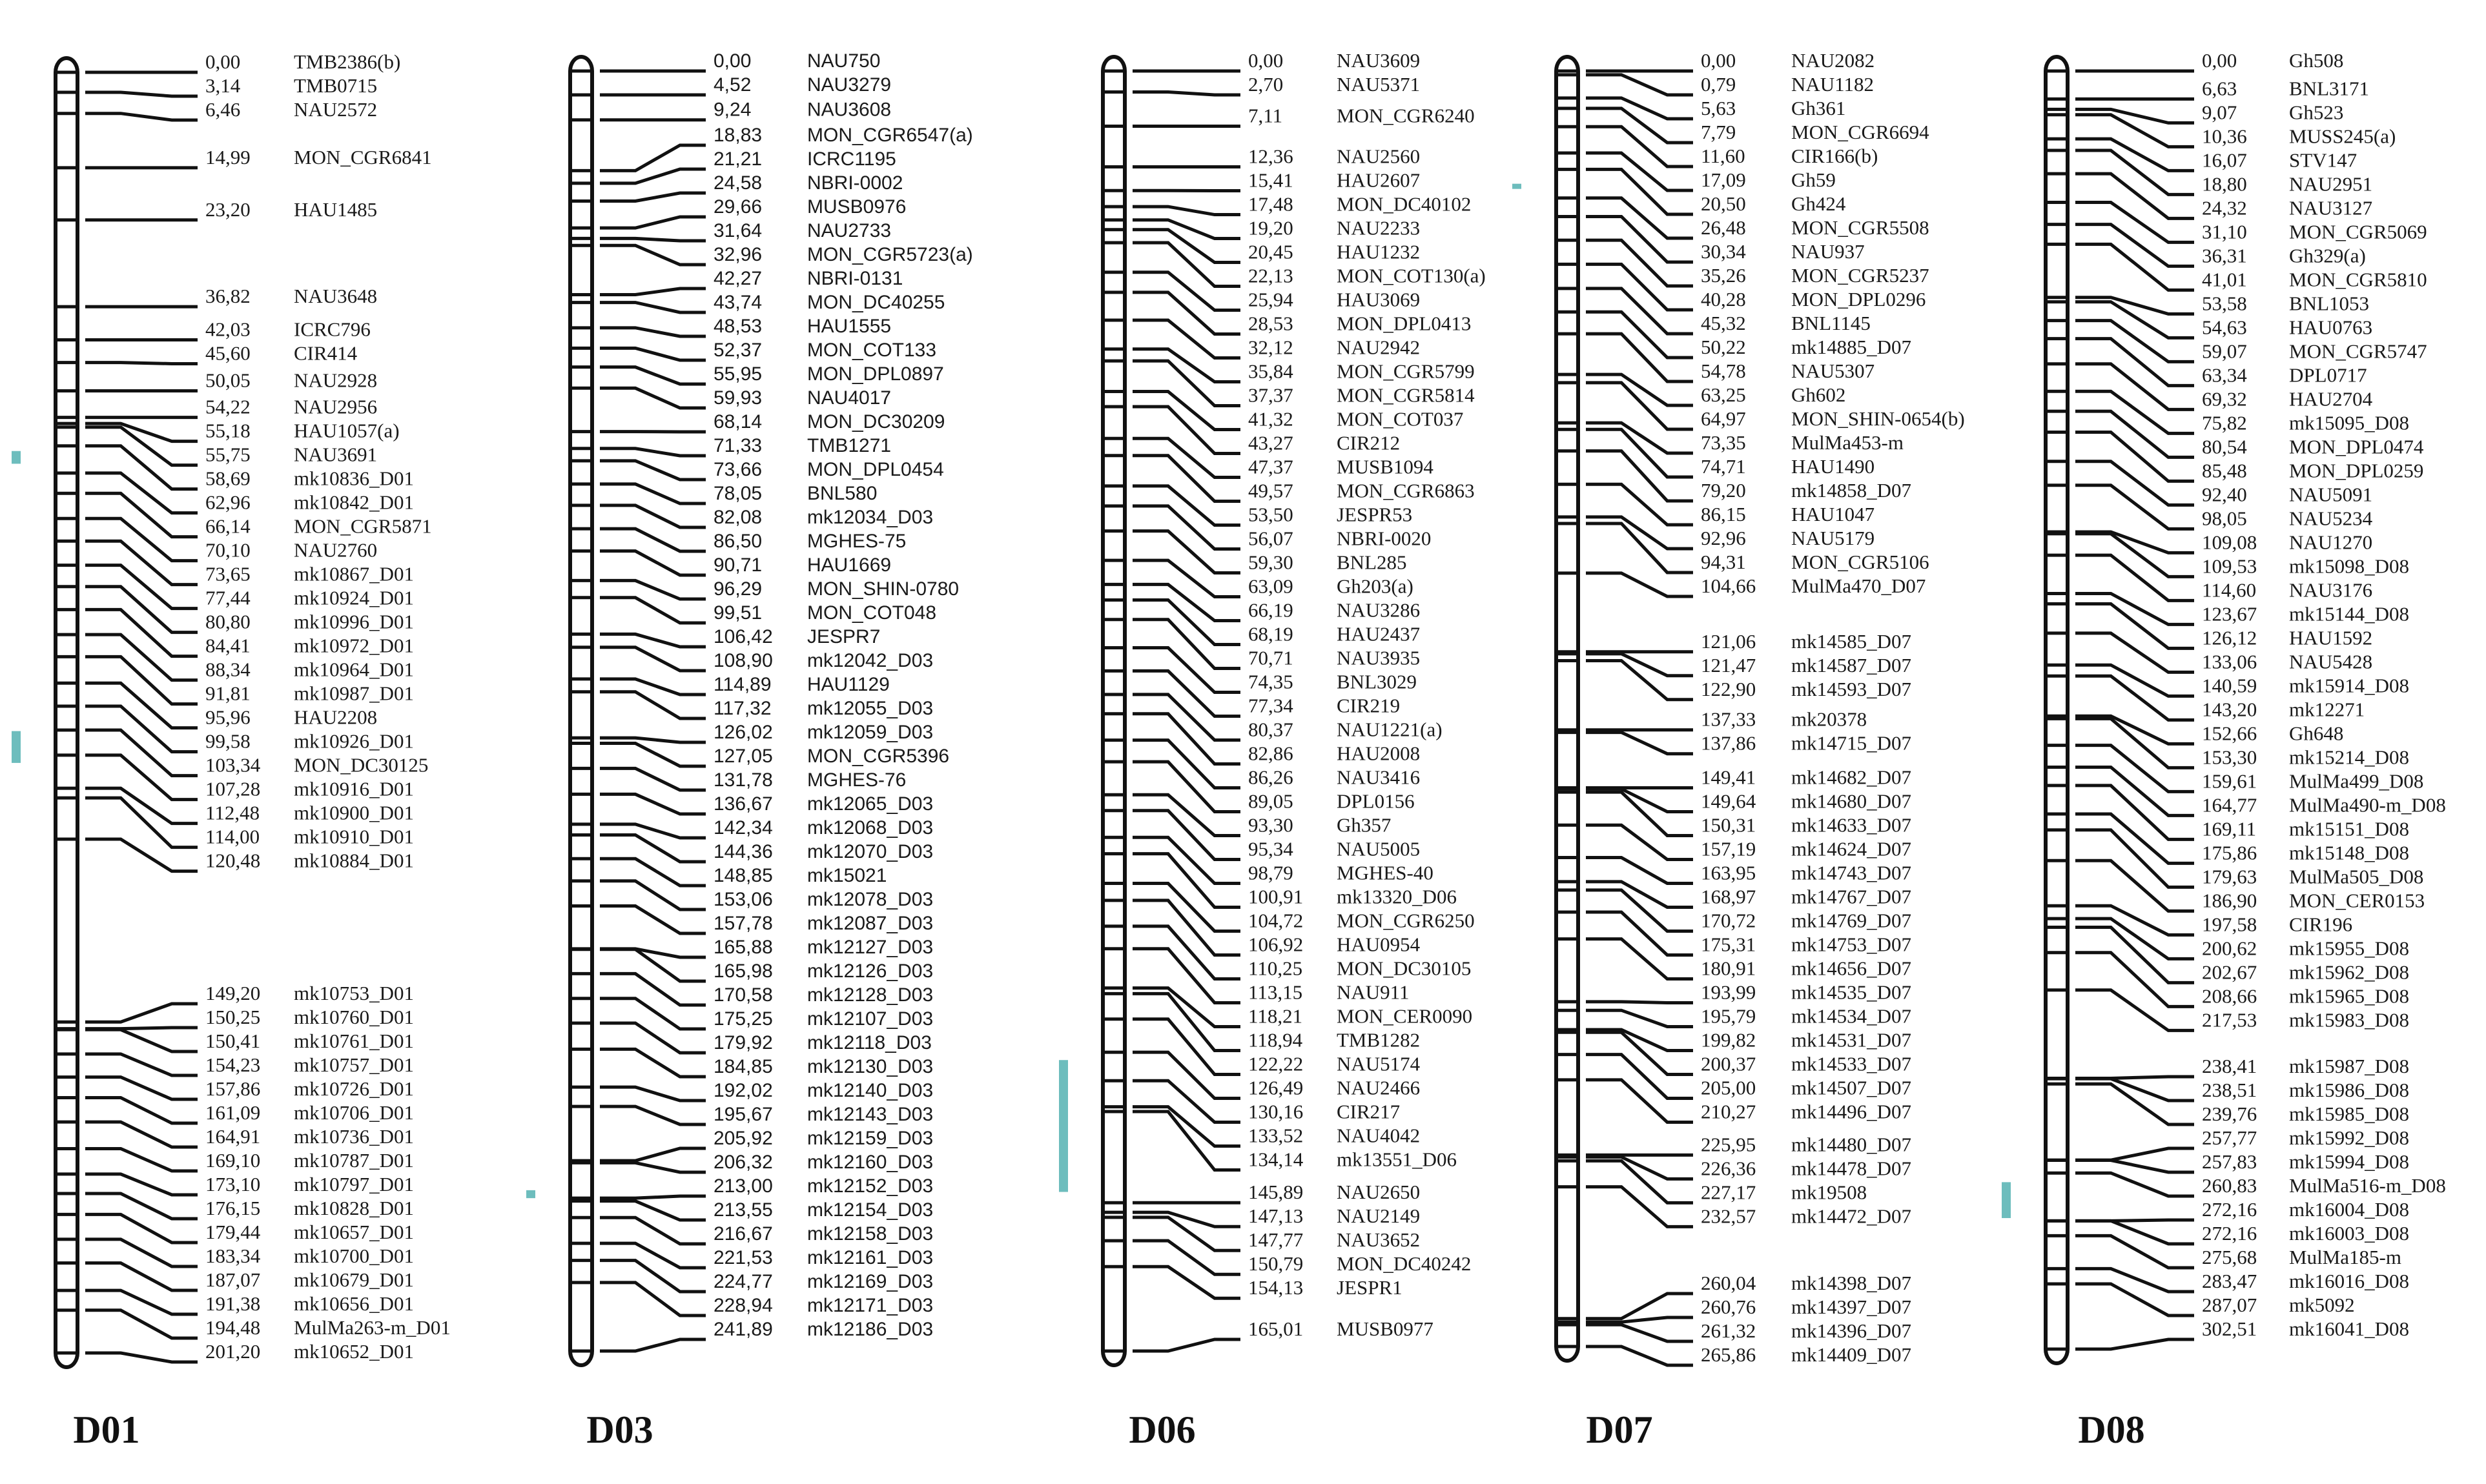 The width and height of the screenshot is (2486, 1484). I want to click on marker-BNL3171: 6,63 BNL3171, so click(2222, 89).